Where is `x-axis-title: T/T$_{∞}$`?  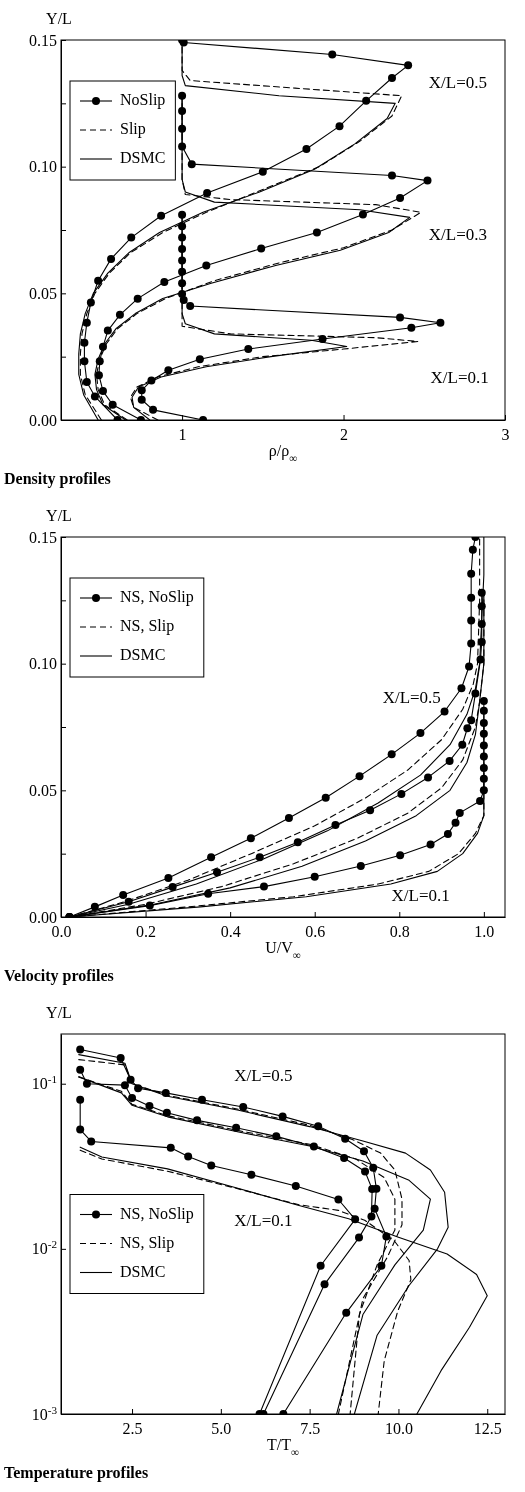
x-axis-title: T/T$_{∞}$ is located at coordinates (283, 1447).